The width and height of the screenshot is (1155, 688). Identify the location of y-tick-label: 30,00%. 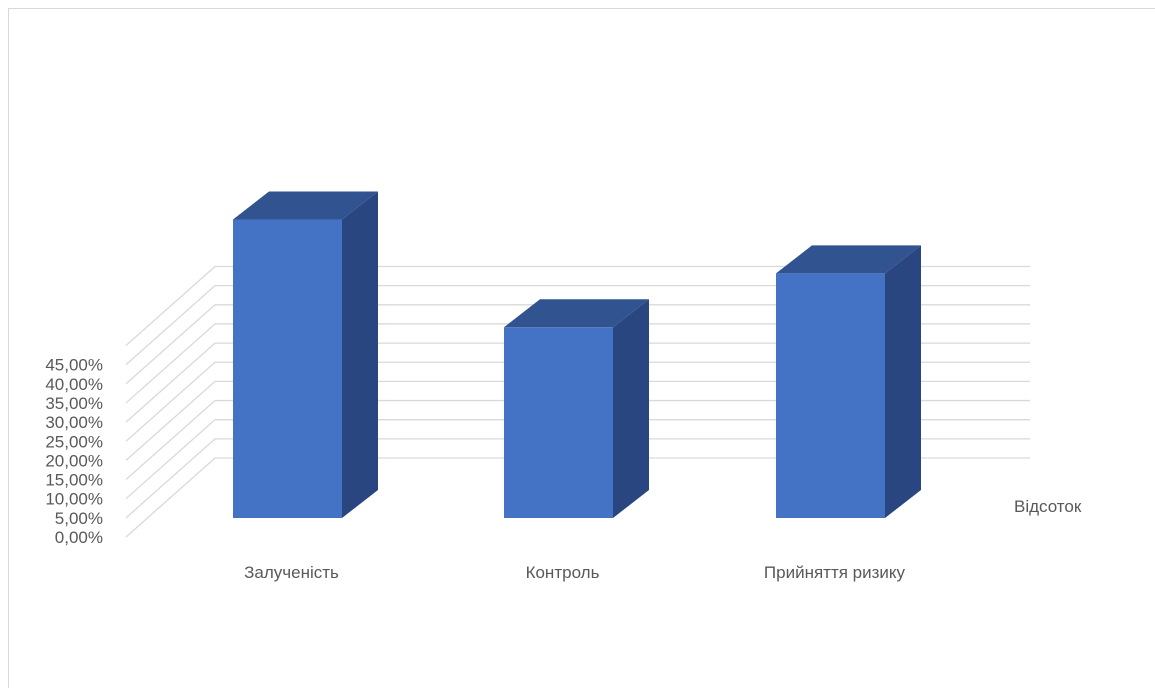
(74, 422).